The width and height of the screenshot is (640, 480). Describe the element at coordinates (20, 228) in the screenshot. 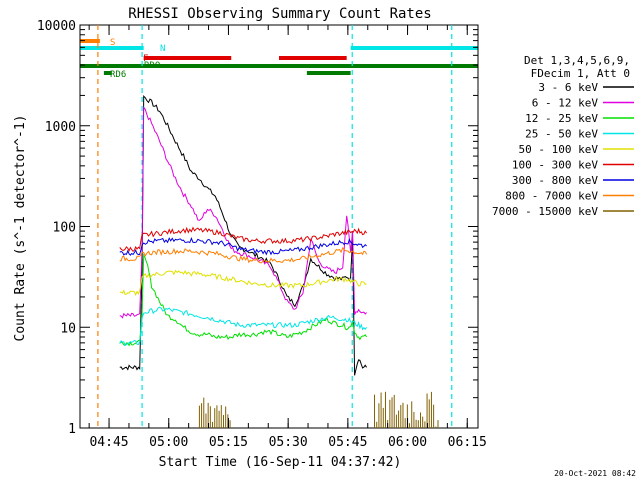

I see `y-axis-label: Count Rate (s^-1 detector^-1)` at that location.